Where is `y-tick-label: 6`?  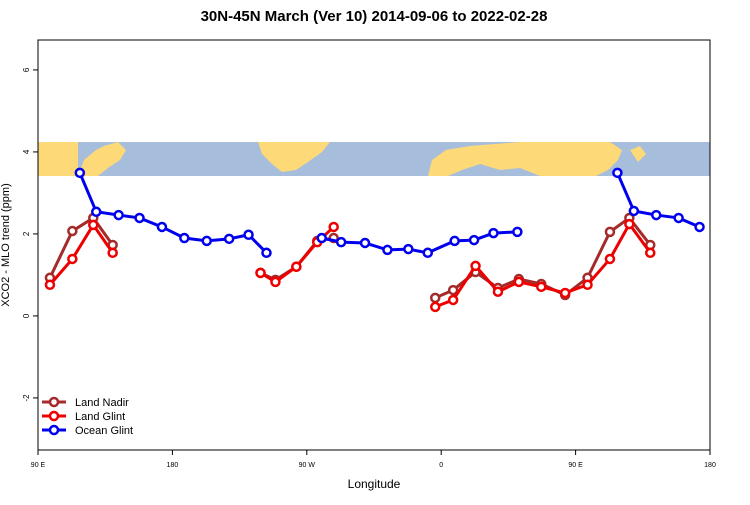 y-tick-label: 6 is located at coordinates (26, 69).